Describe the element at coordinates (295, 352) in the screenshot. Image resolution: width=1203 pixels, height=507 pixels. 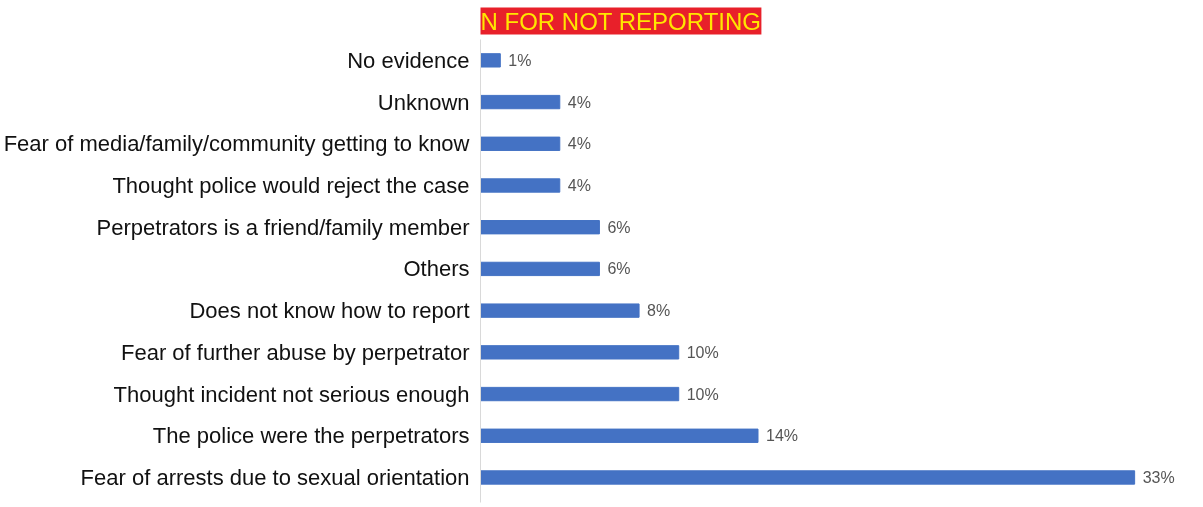
I see `y-tick-label: Fear of further abuse by perpetrator` at that location.